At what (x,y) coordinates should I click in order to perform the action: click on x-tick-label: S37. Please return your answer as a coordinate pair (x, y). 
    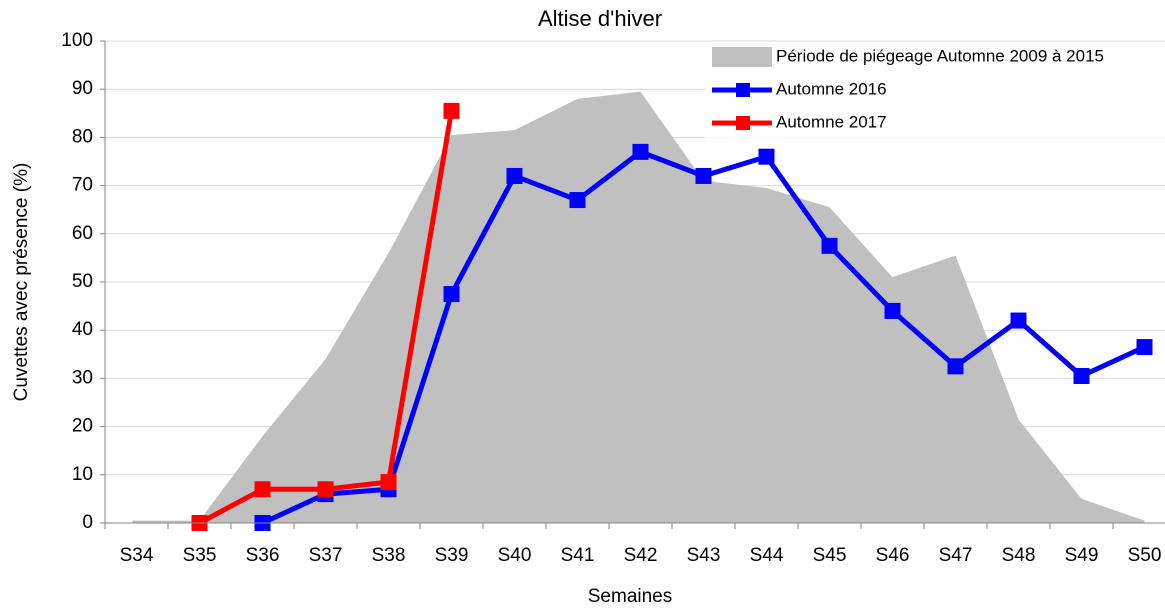
    Looking at the image, I should click on (326, 555).